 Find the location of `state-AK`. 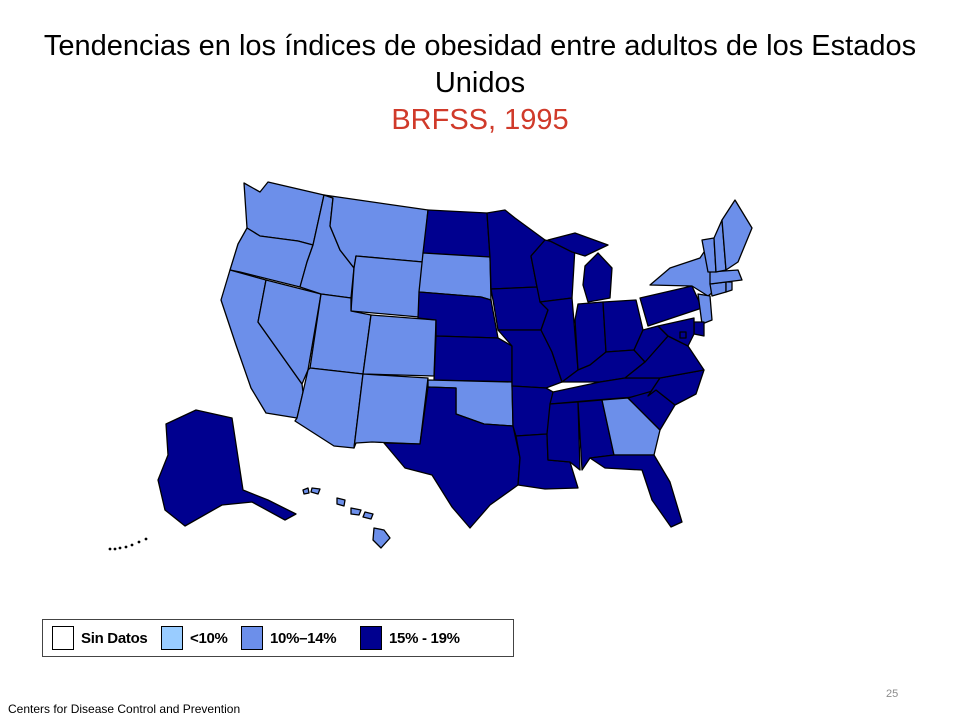

state-AK is located at coordinates (227, 468).